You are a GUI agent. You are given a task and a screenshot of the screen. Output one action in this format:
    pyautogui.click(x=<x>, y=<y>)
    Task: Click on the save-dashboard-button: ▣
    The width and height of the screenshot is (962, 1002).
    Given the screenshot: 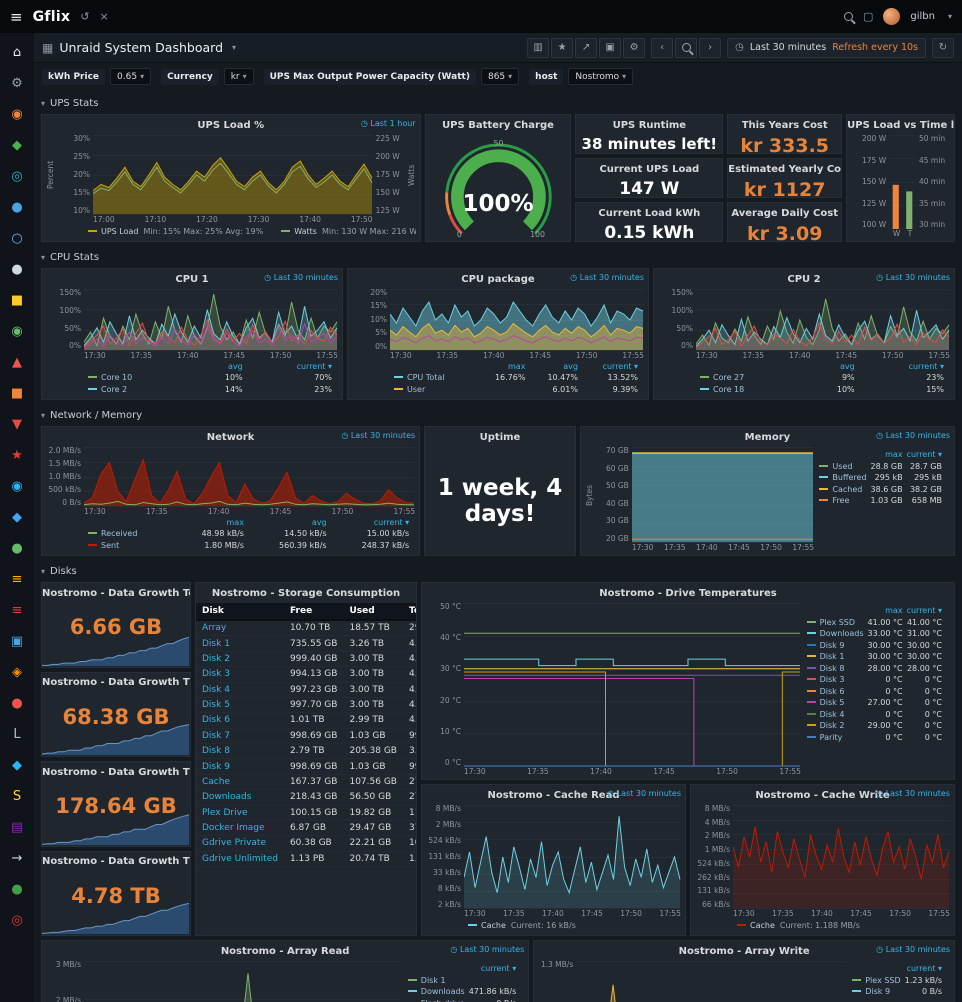 What is the action you would take?
    pyautogui.click(x=610, y=47)
    